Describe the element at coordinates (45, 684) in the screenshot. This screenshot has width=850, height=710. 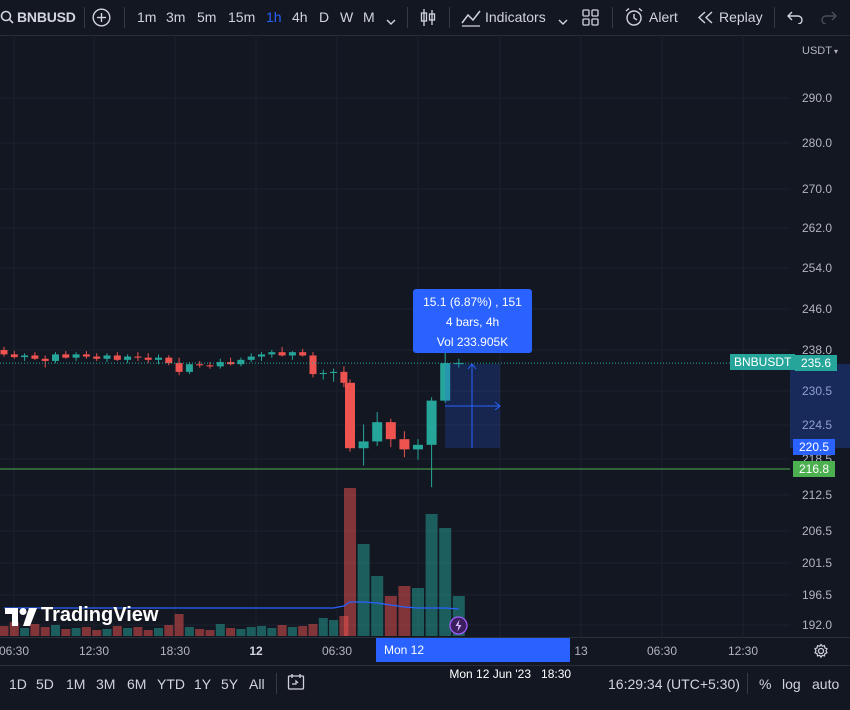
I see `range-5d: 5D` at that location.